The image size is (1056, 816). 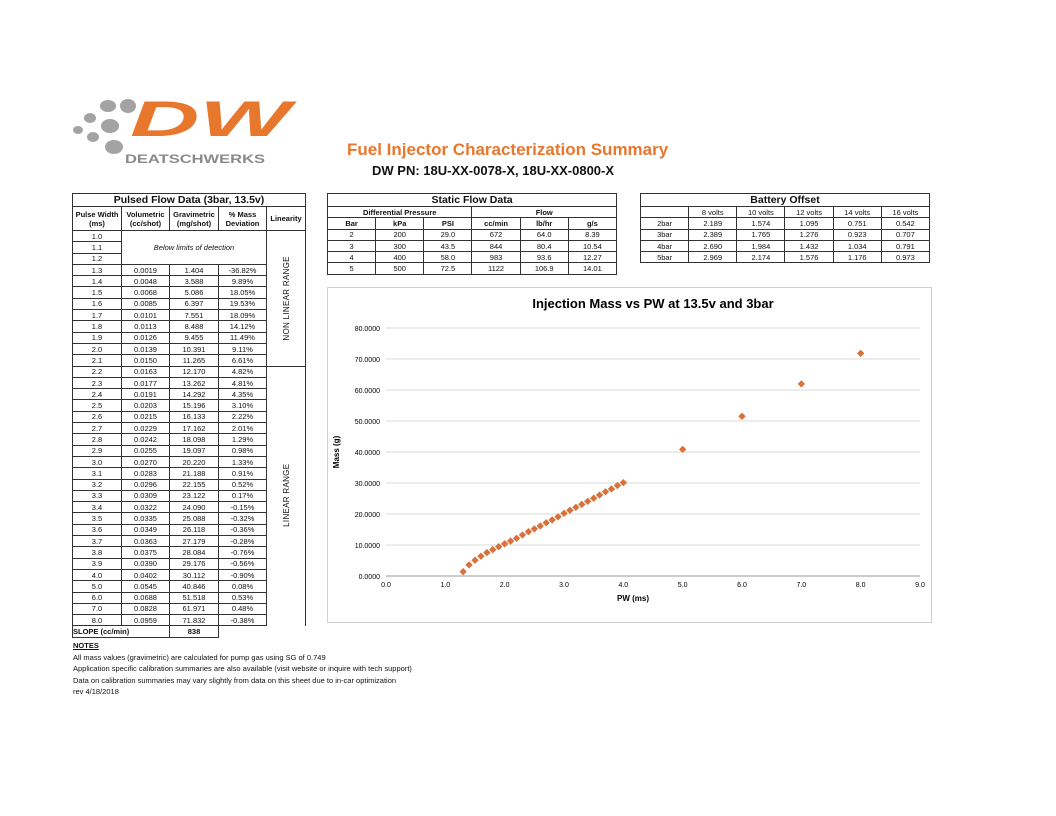 I want to click on table-cell: 40.846, so click(x=194, y=586).